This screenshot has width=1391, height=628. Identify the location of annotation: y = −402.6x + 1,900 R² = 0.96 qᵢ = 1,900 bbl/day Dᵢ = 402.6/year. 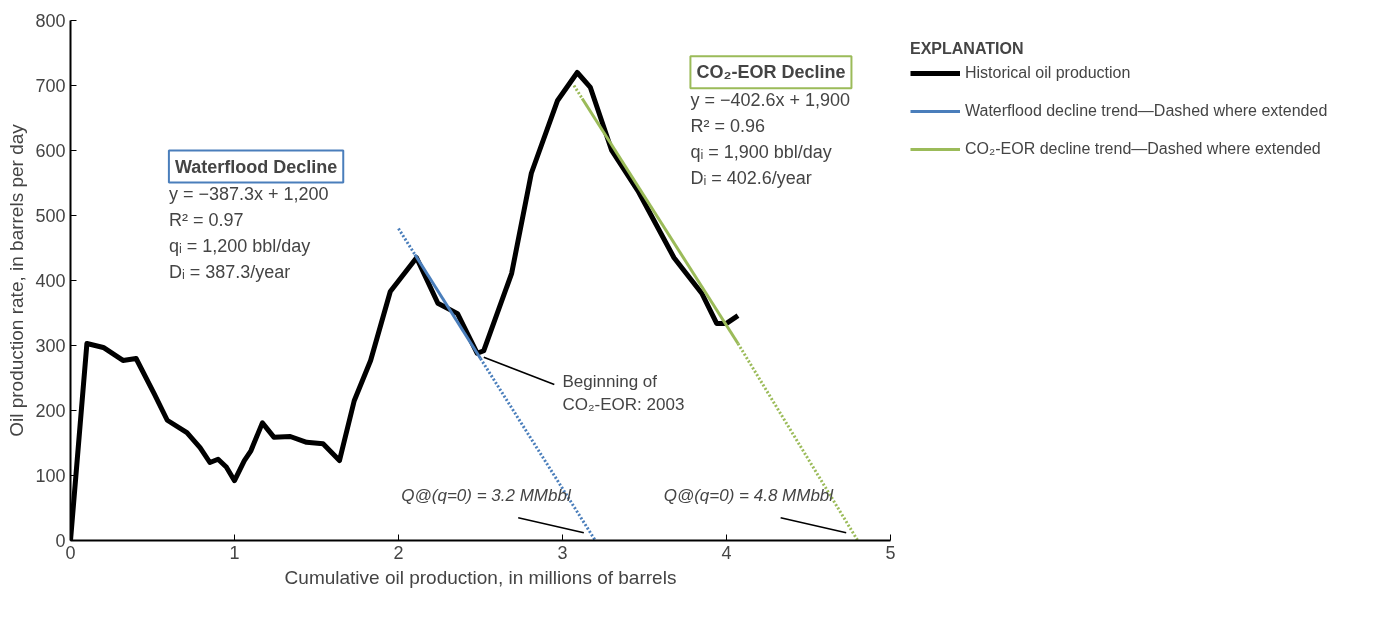
(770, 139).